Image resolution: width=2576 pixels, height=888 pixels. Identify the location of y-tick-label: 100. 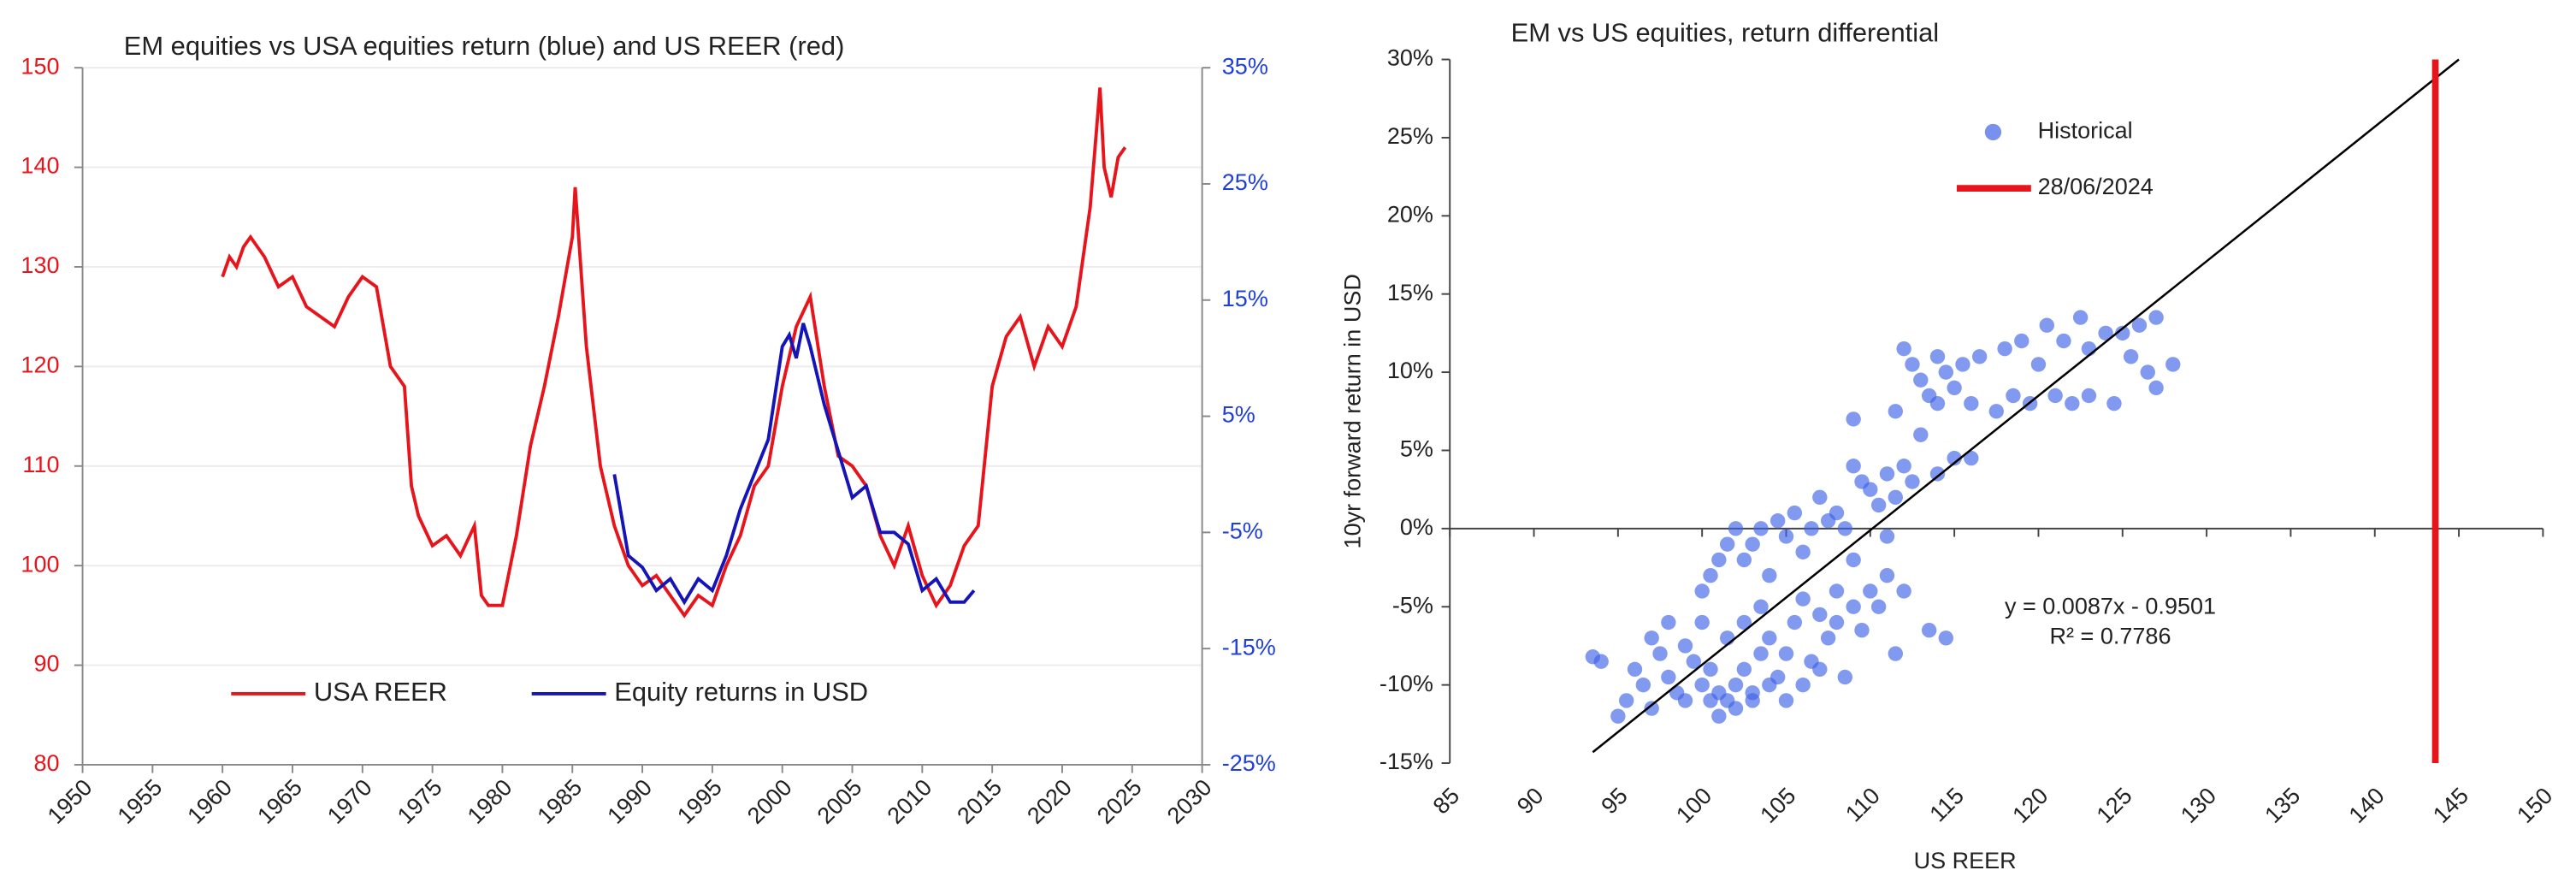
(40, 564).